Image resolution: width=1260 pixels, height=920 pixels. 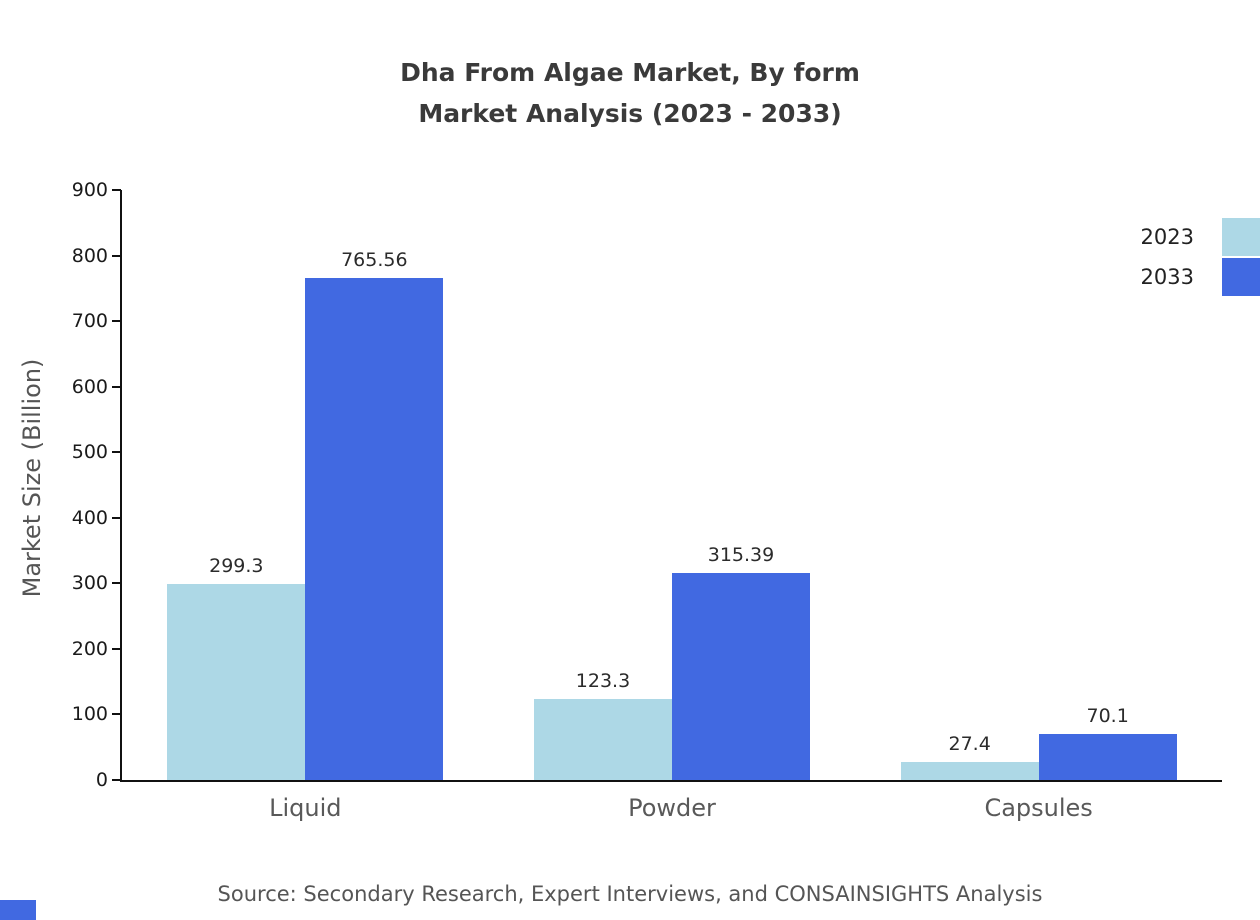 What do you see at coordinates (32, 478) in the screenshot?
I see `y-axis-title: Market Size (Billion)` at bounding box center [32, 478].